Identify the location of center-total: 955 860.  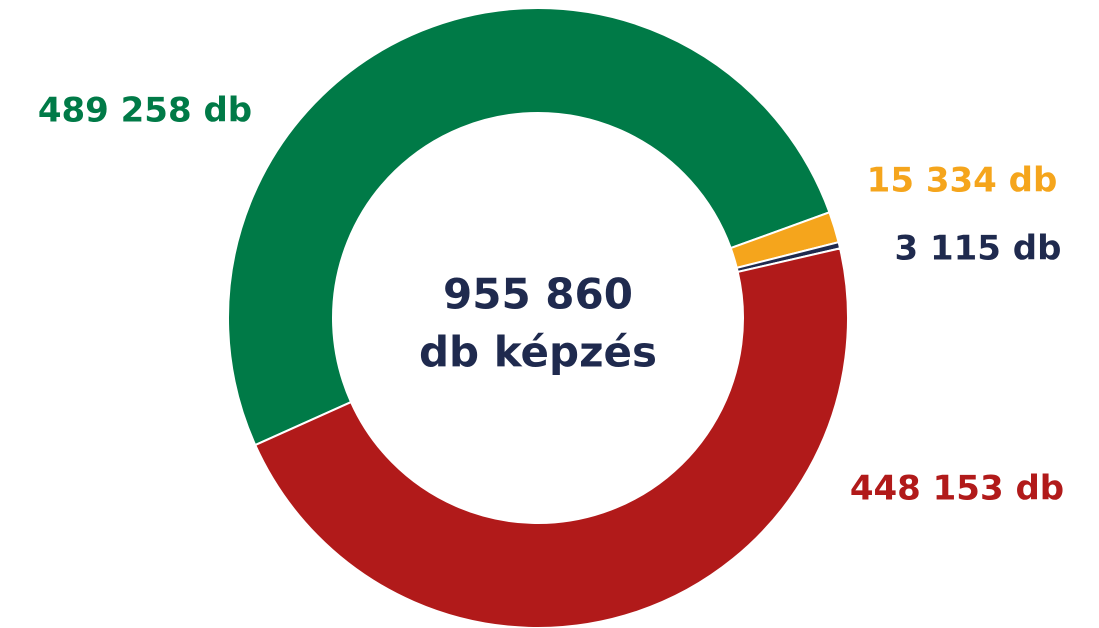
(538, 294).